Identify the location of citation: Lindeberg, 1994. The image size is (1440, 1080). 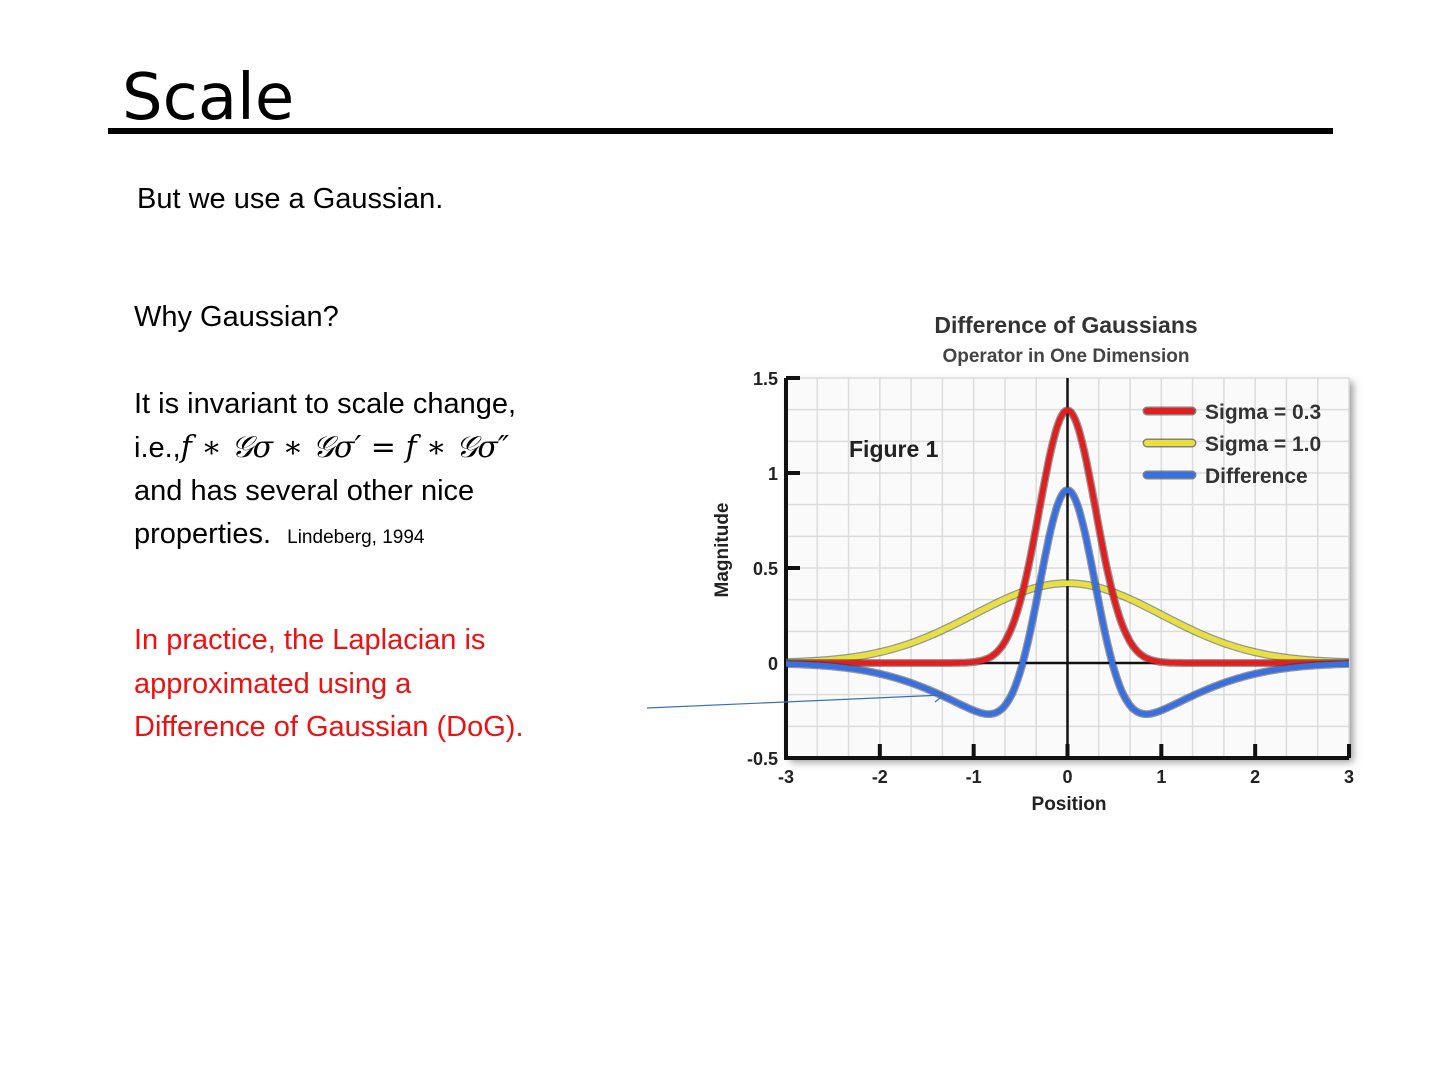
(356, 537).